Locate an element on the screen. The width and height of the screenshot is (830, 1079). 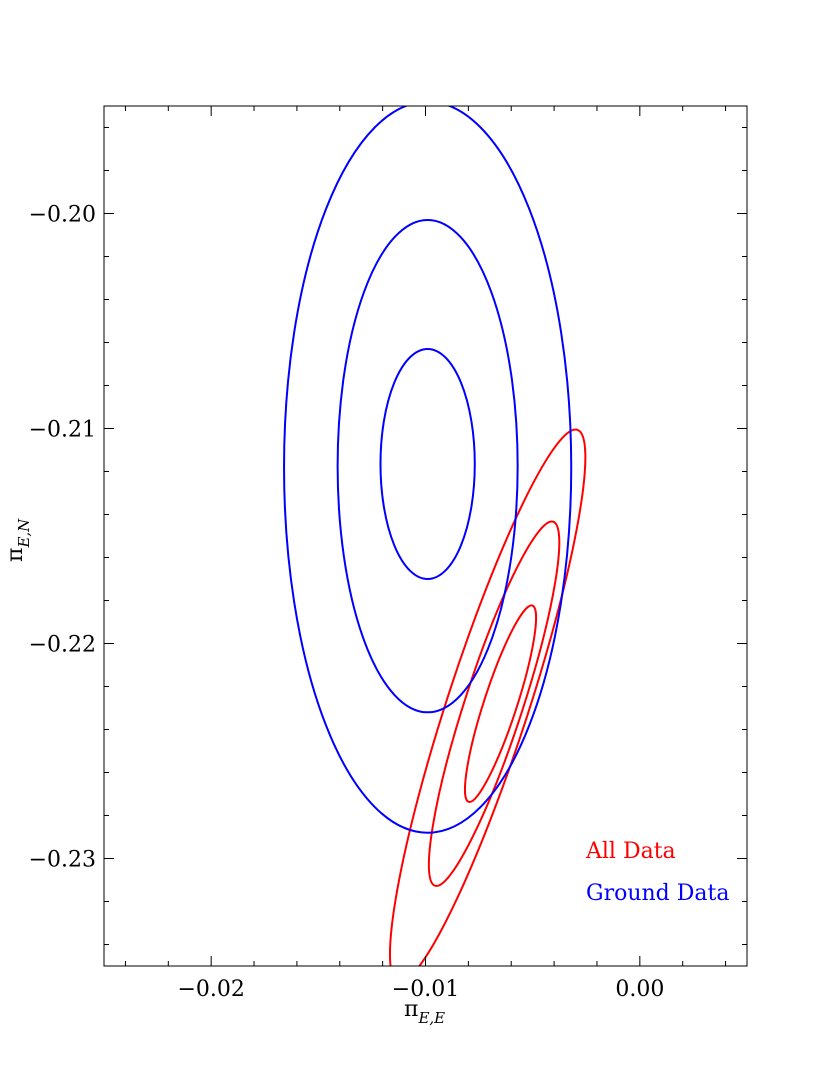
legend-entry-all-data: All Data is located at coordinates (630, 851).